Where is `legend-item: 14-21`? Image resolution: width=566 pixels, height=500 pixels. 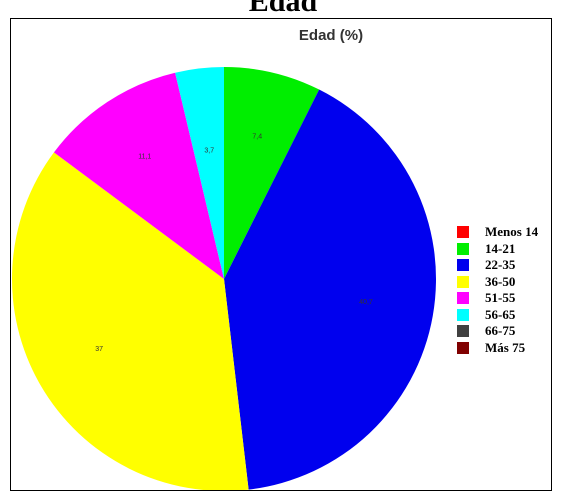
legend-item: 14-21 is located at coordinates (497, 249).